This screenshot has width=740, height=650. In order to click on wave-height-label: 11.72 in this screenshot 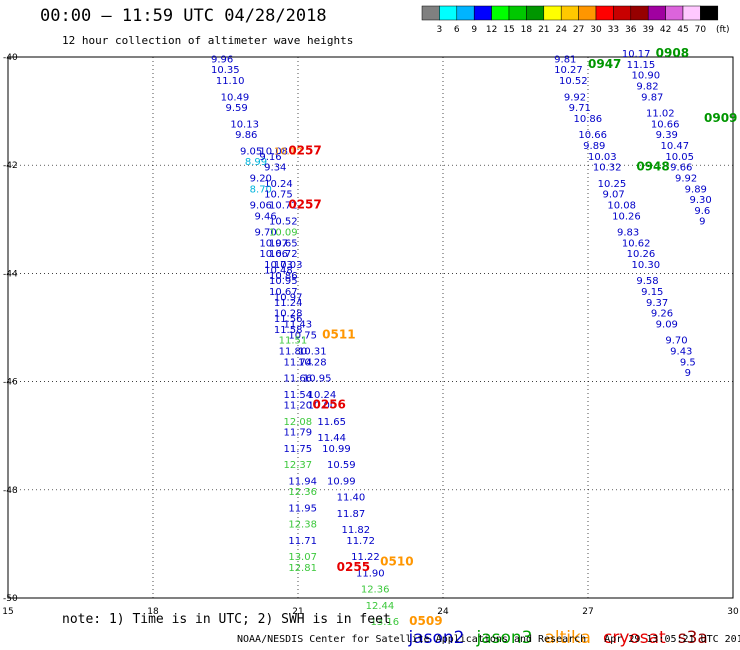, I will do `click(360, 541)`.